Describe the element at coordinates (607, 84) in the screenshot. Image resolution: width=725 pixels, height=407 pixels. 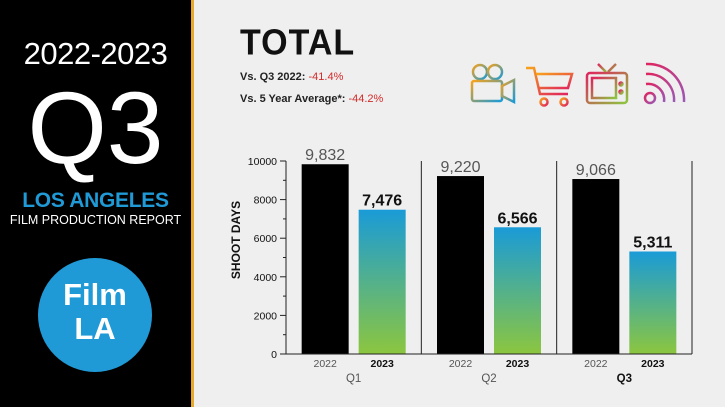
I see `television-icon` at that location.